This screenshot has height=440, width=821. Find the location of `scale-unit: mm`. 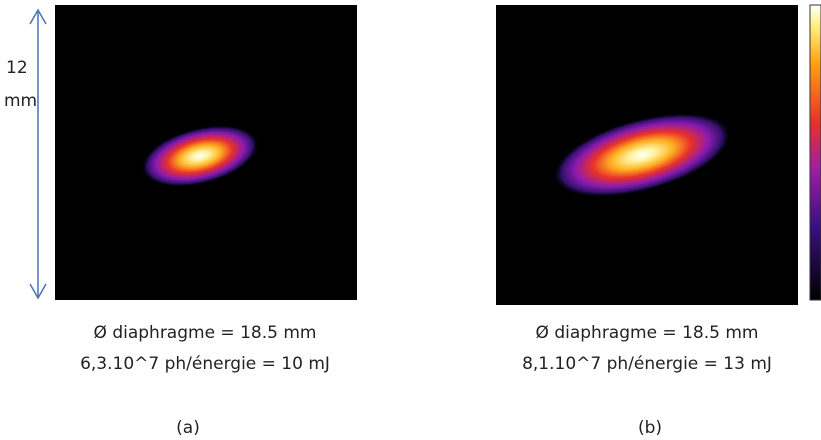

scale-unit: mm is located at coordinates (20, 101).